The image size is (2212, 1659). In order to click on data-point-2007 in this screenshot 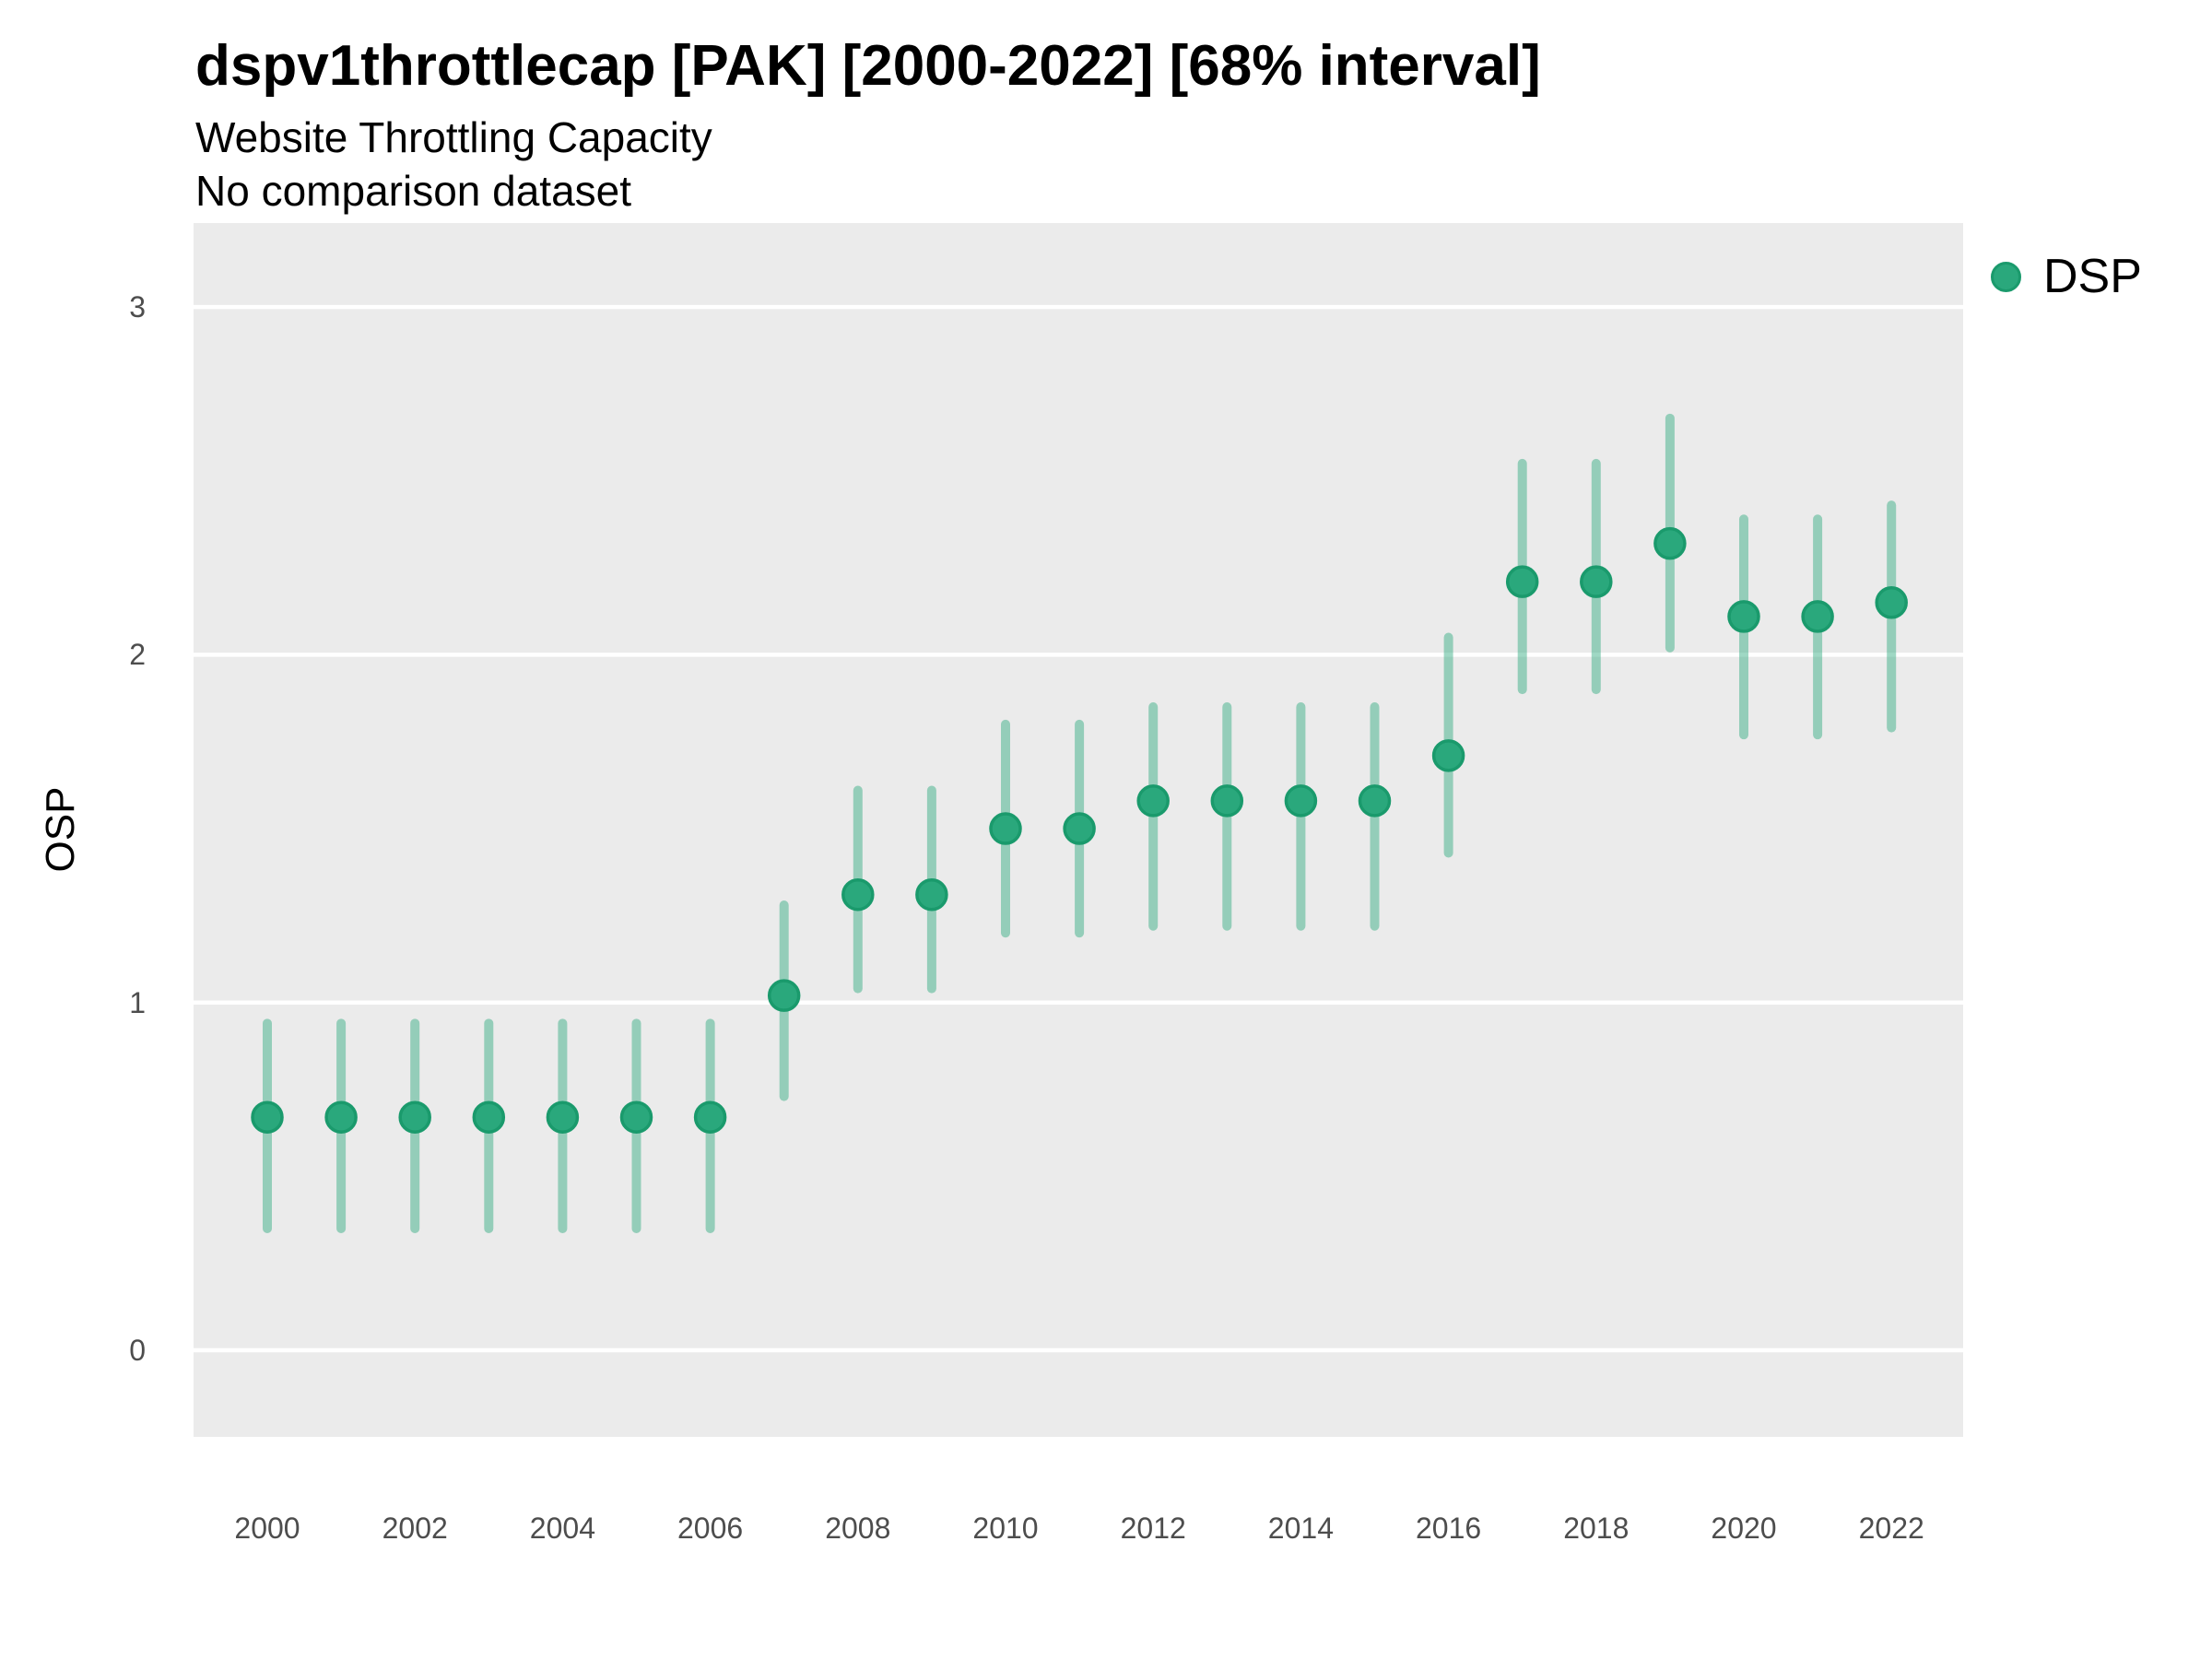, I will do `click(784, 995)`.